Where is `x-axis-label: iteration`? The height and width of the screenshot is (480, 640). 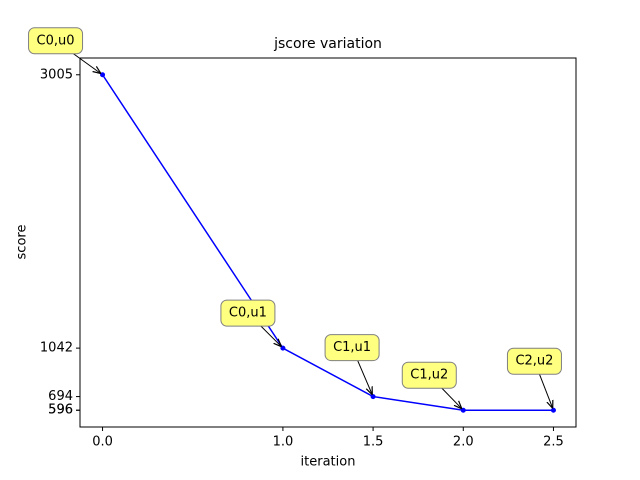 x-axis-label: iteration is located at coordinates (328, 462).